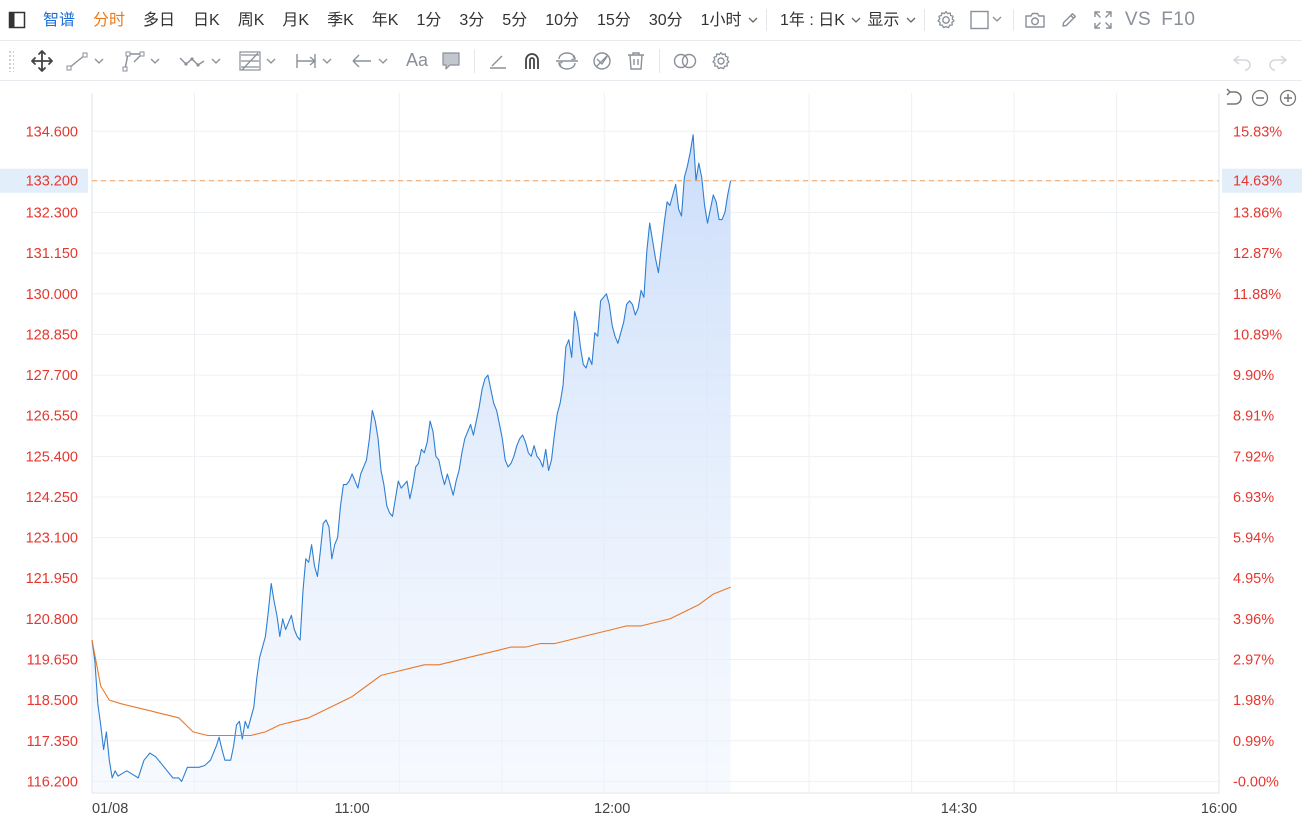  Describe the element at coordinates (109, 20) in the screenshot. I see `tab-intraday: 分时` at that location.